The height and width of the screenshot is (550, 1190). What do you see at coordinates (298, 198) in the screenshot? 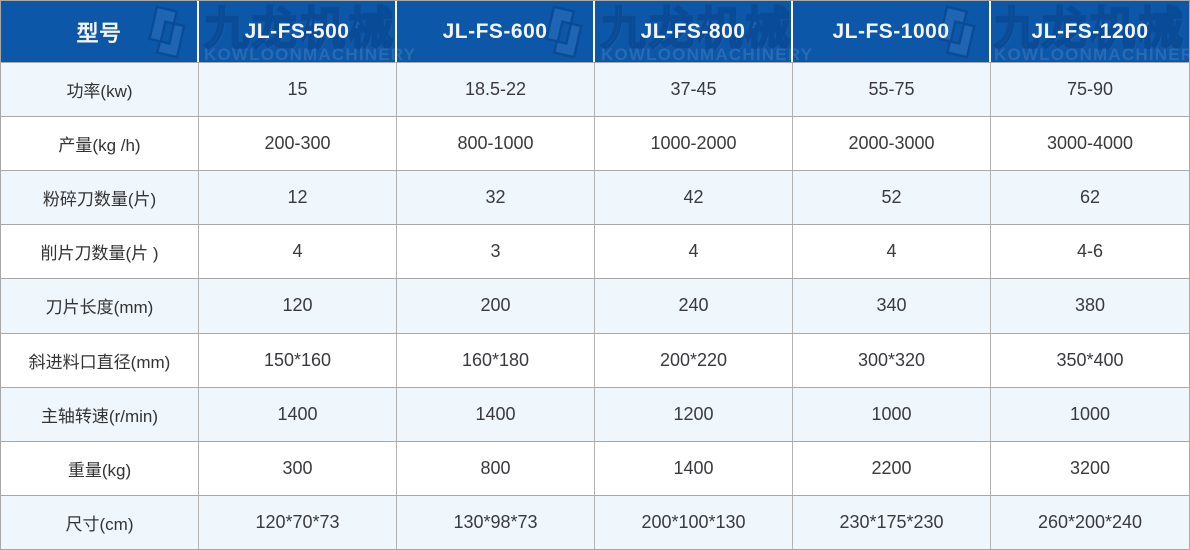
I see `spec-value: 12` at bounding box center [298, 198].